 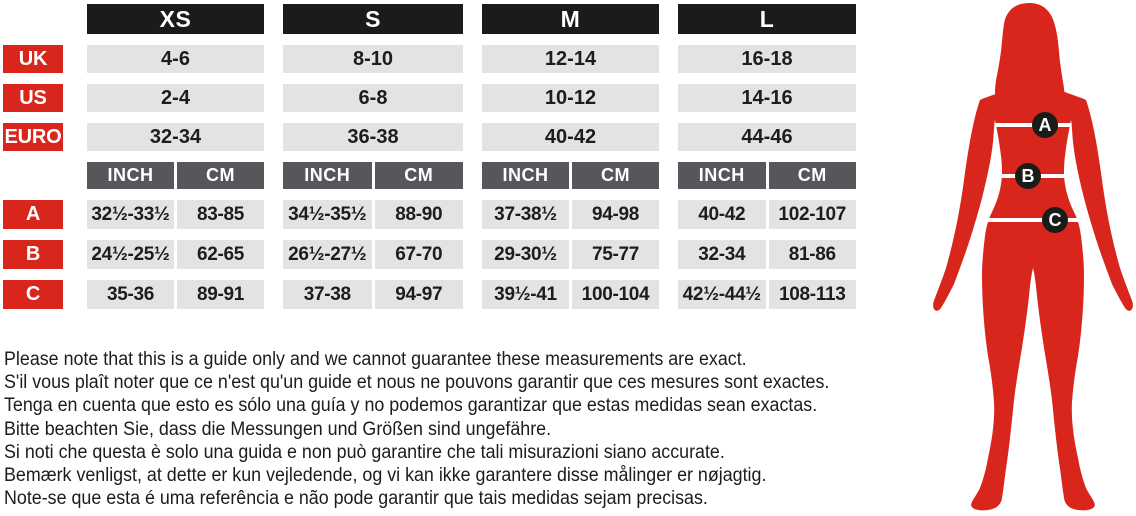 I want to click on b-l-inch: 32-34, so click(x=722, y=254).